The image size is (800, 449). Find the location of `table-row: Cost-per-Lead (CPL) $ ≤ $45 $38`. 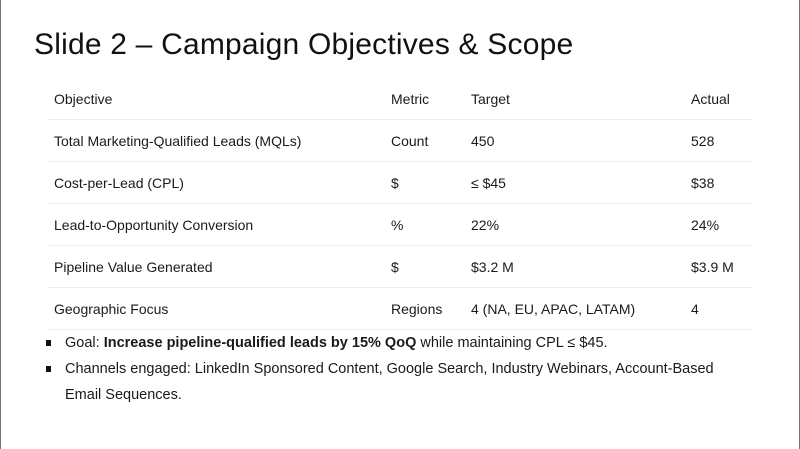

table-row: Cost-per-Lead (CPL) $ ≤ $45 $38 is located at coordinates (400, 182).